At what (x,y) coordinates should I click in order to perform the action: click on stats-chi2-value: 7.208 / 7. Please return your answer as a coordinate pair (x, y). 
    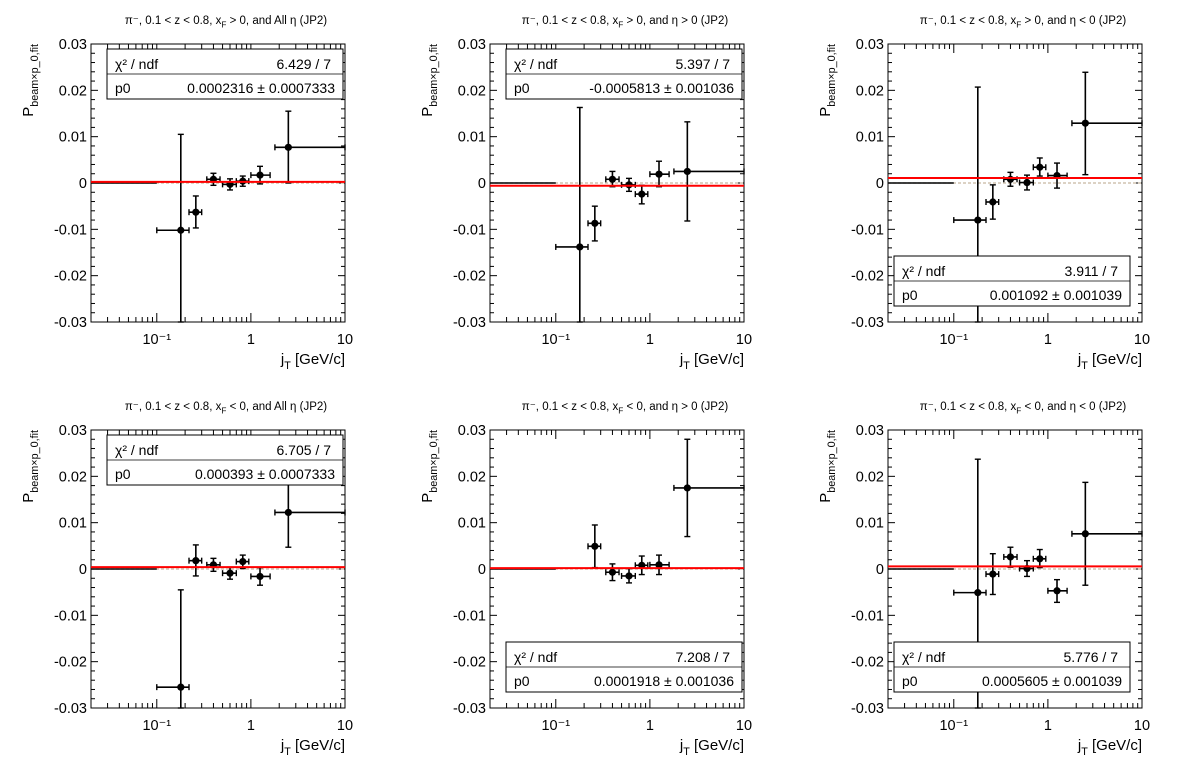
    Looking at the image, I should click on (703, 657).